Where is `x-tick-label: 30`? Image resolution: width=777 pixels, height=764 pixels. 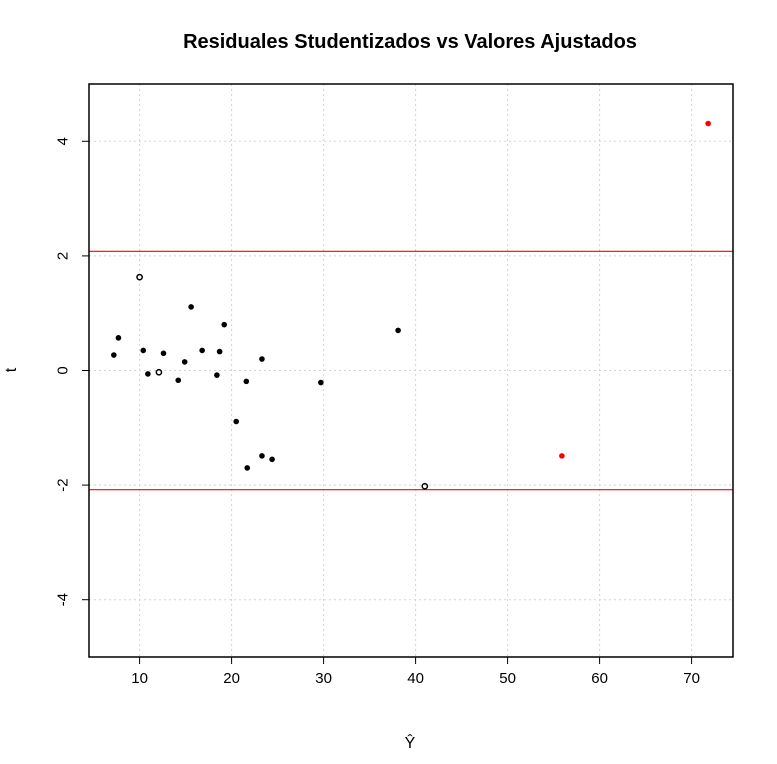 x-tick-label: 30 is located at coordinates (323, 678).